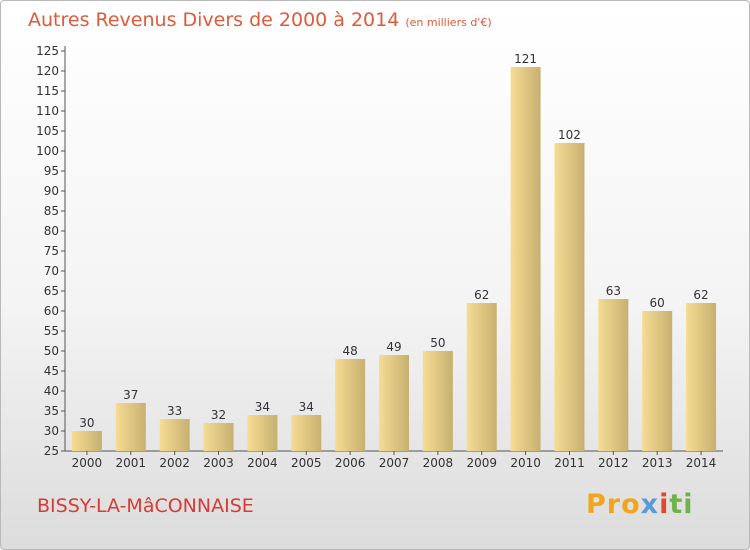 The height and width of the screenshot is (550, 750). I want to click on logo-part: Pro, so click(613, 504).